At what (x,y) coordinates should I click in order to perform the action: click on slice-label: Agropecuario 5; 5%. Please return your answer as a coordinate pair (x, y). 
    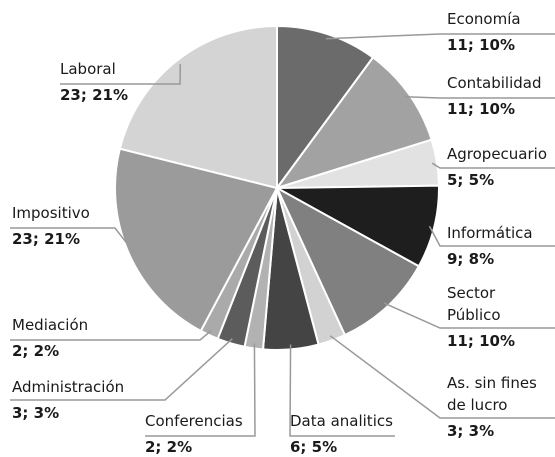
    Looking at the image, I should click on (501, 167).